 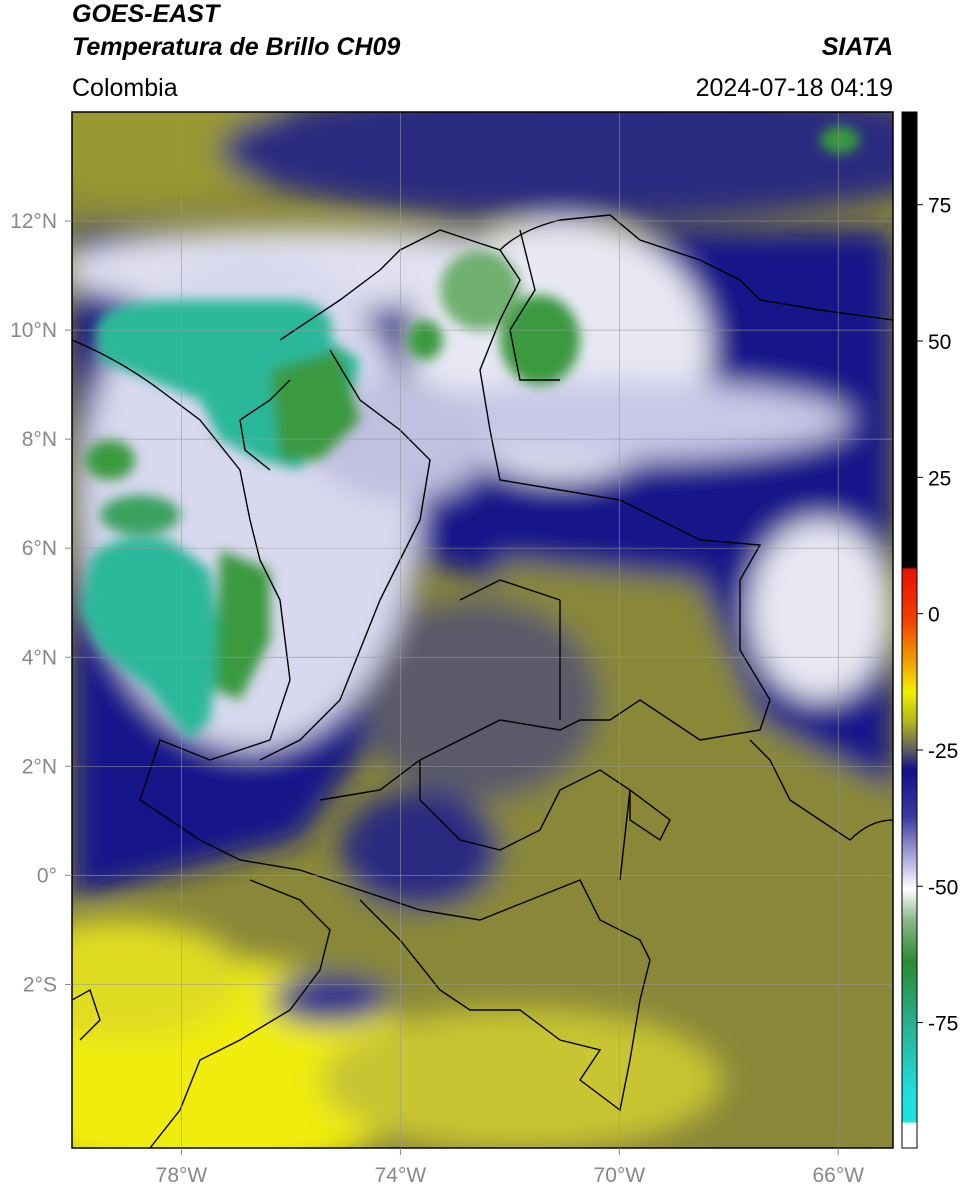 I want to click on lat-tick-label: 12°N, so click(x=33, y=221).